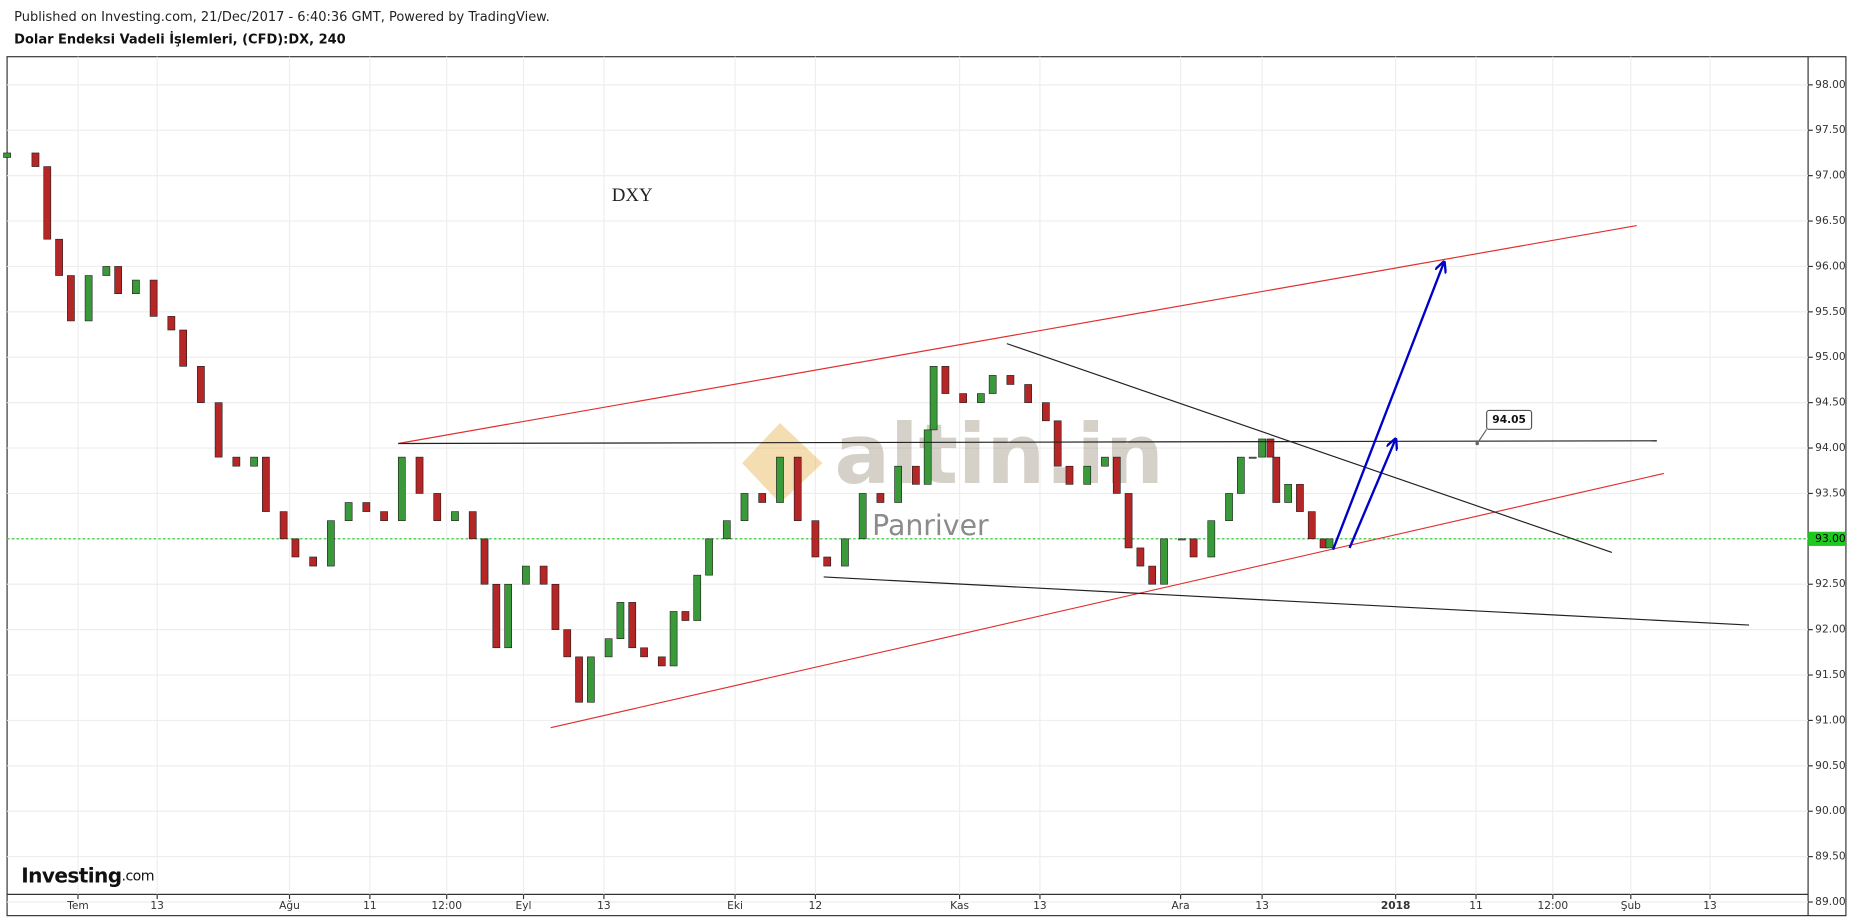  I want to click on callout-label: 94.05, so click(1509, 419).